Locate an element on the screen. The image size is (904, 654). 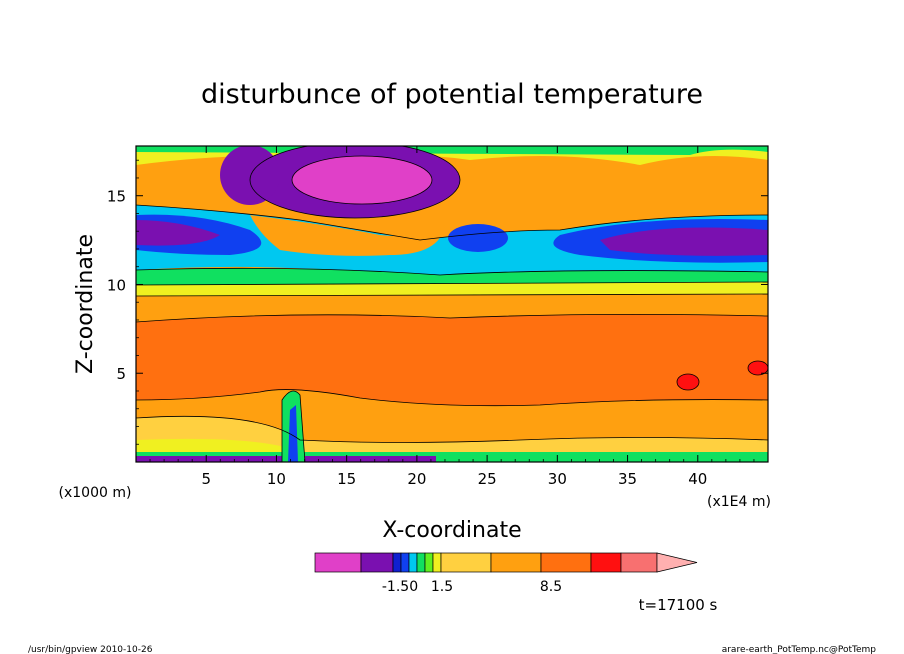
colorbar-arrow is located at coordinates (677, 562).